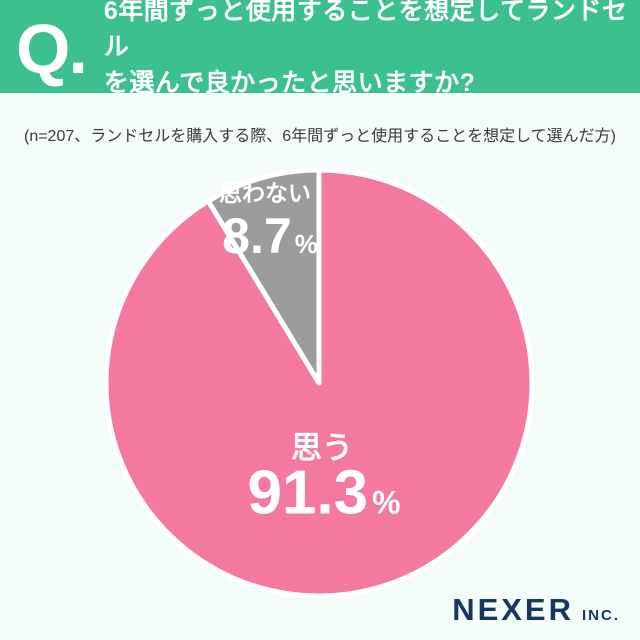 The image size is (640, 640). Describe the element at coordinates (308, 493) in the screenshot. I see `slice-percent-omou: 91.3` at that location.